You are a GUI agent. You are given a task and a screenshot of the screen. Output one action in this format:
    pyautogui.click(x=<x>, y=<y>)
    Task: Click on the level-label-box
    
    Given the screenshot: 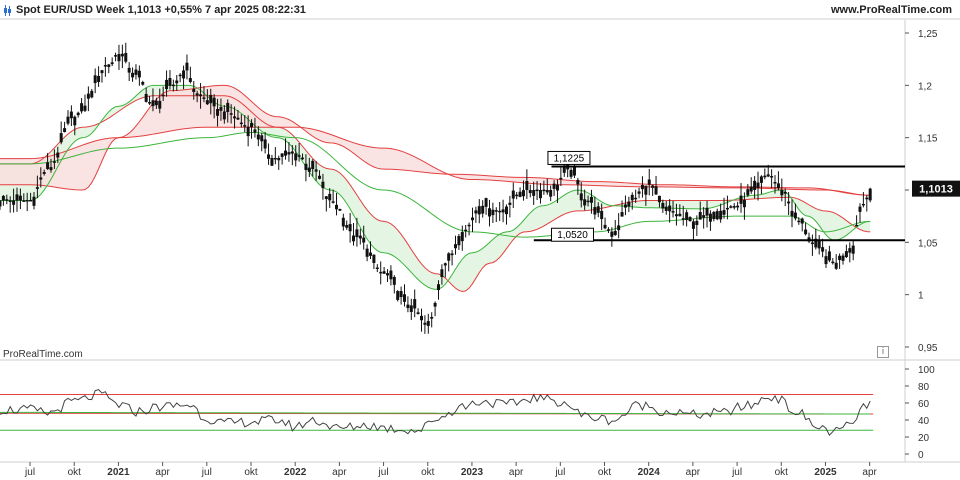 What is the action you would take?
    pyautogui.click(x=569, y=157)
    